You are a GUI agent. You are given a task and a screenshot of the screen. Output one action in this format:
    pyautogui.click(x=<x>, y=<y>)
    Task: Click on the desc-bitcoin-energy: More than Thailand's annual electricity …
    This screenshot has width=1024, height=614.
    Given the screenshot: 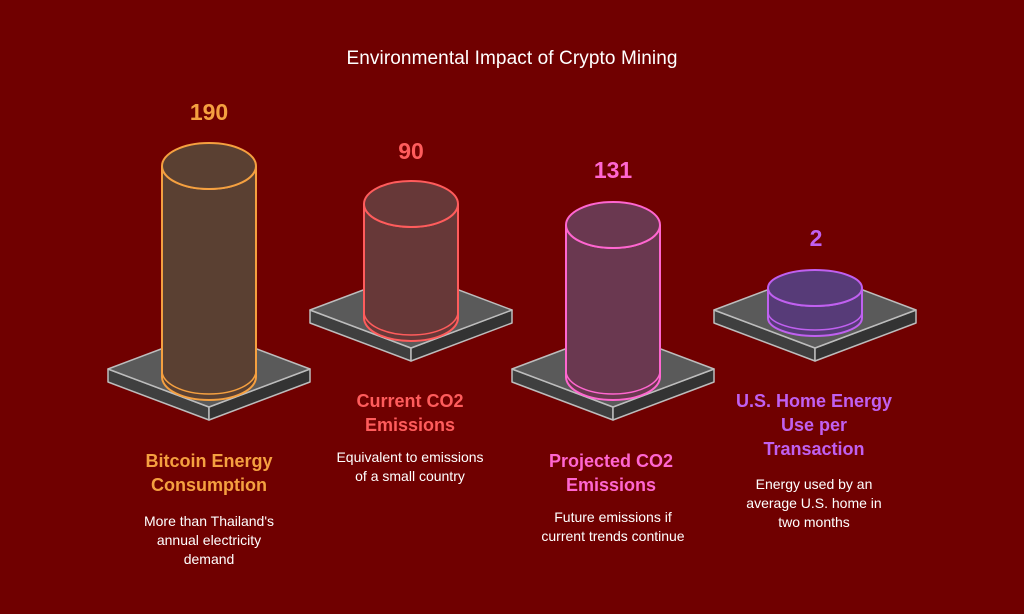 What is the action you would take?
    pyautogui.click(x=209, y=540)
    